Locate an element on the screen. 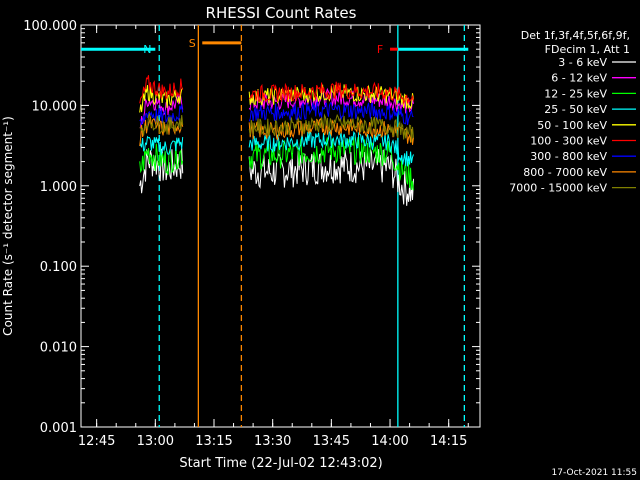 This screenshot has height=480, width=640. legend-entry-label: 3 - 6 keV is located at coordinates (582, 62).